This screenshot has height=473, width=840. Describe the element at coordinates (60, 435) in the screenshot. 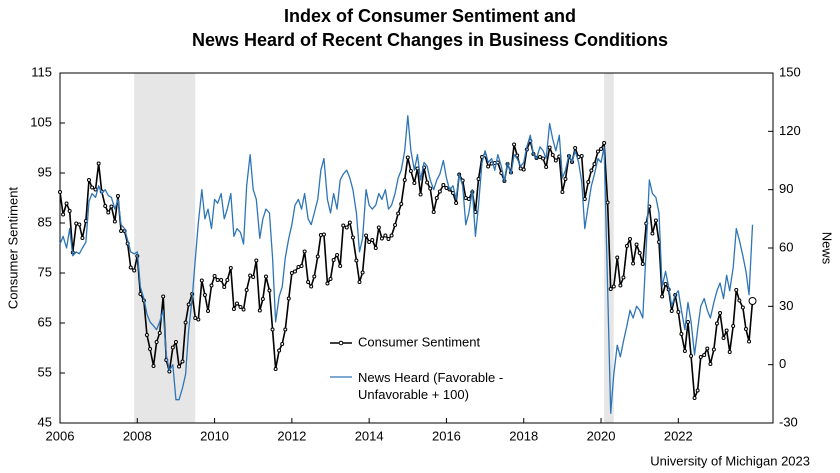

I see `x-tick-label: 2006` at that location.